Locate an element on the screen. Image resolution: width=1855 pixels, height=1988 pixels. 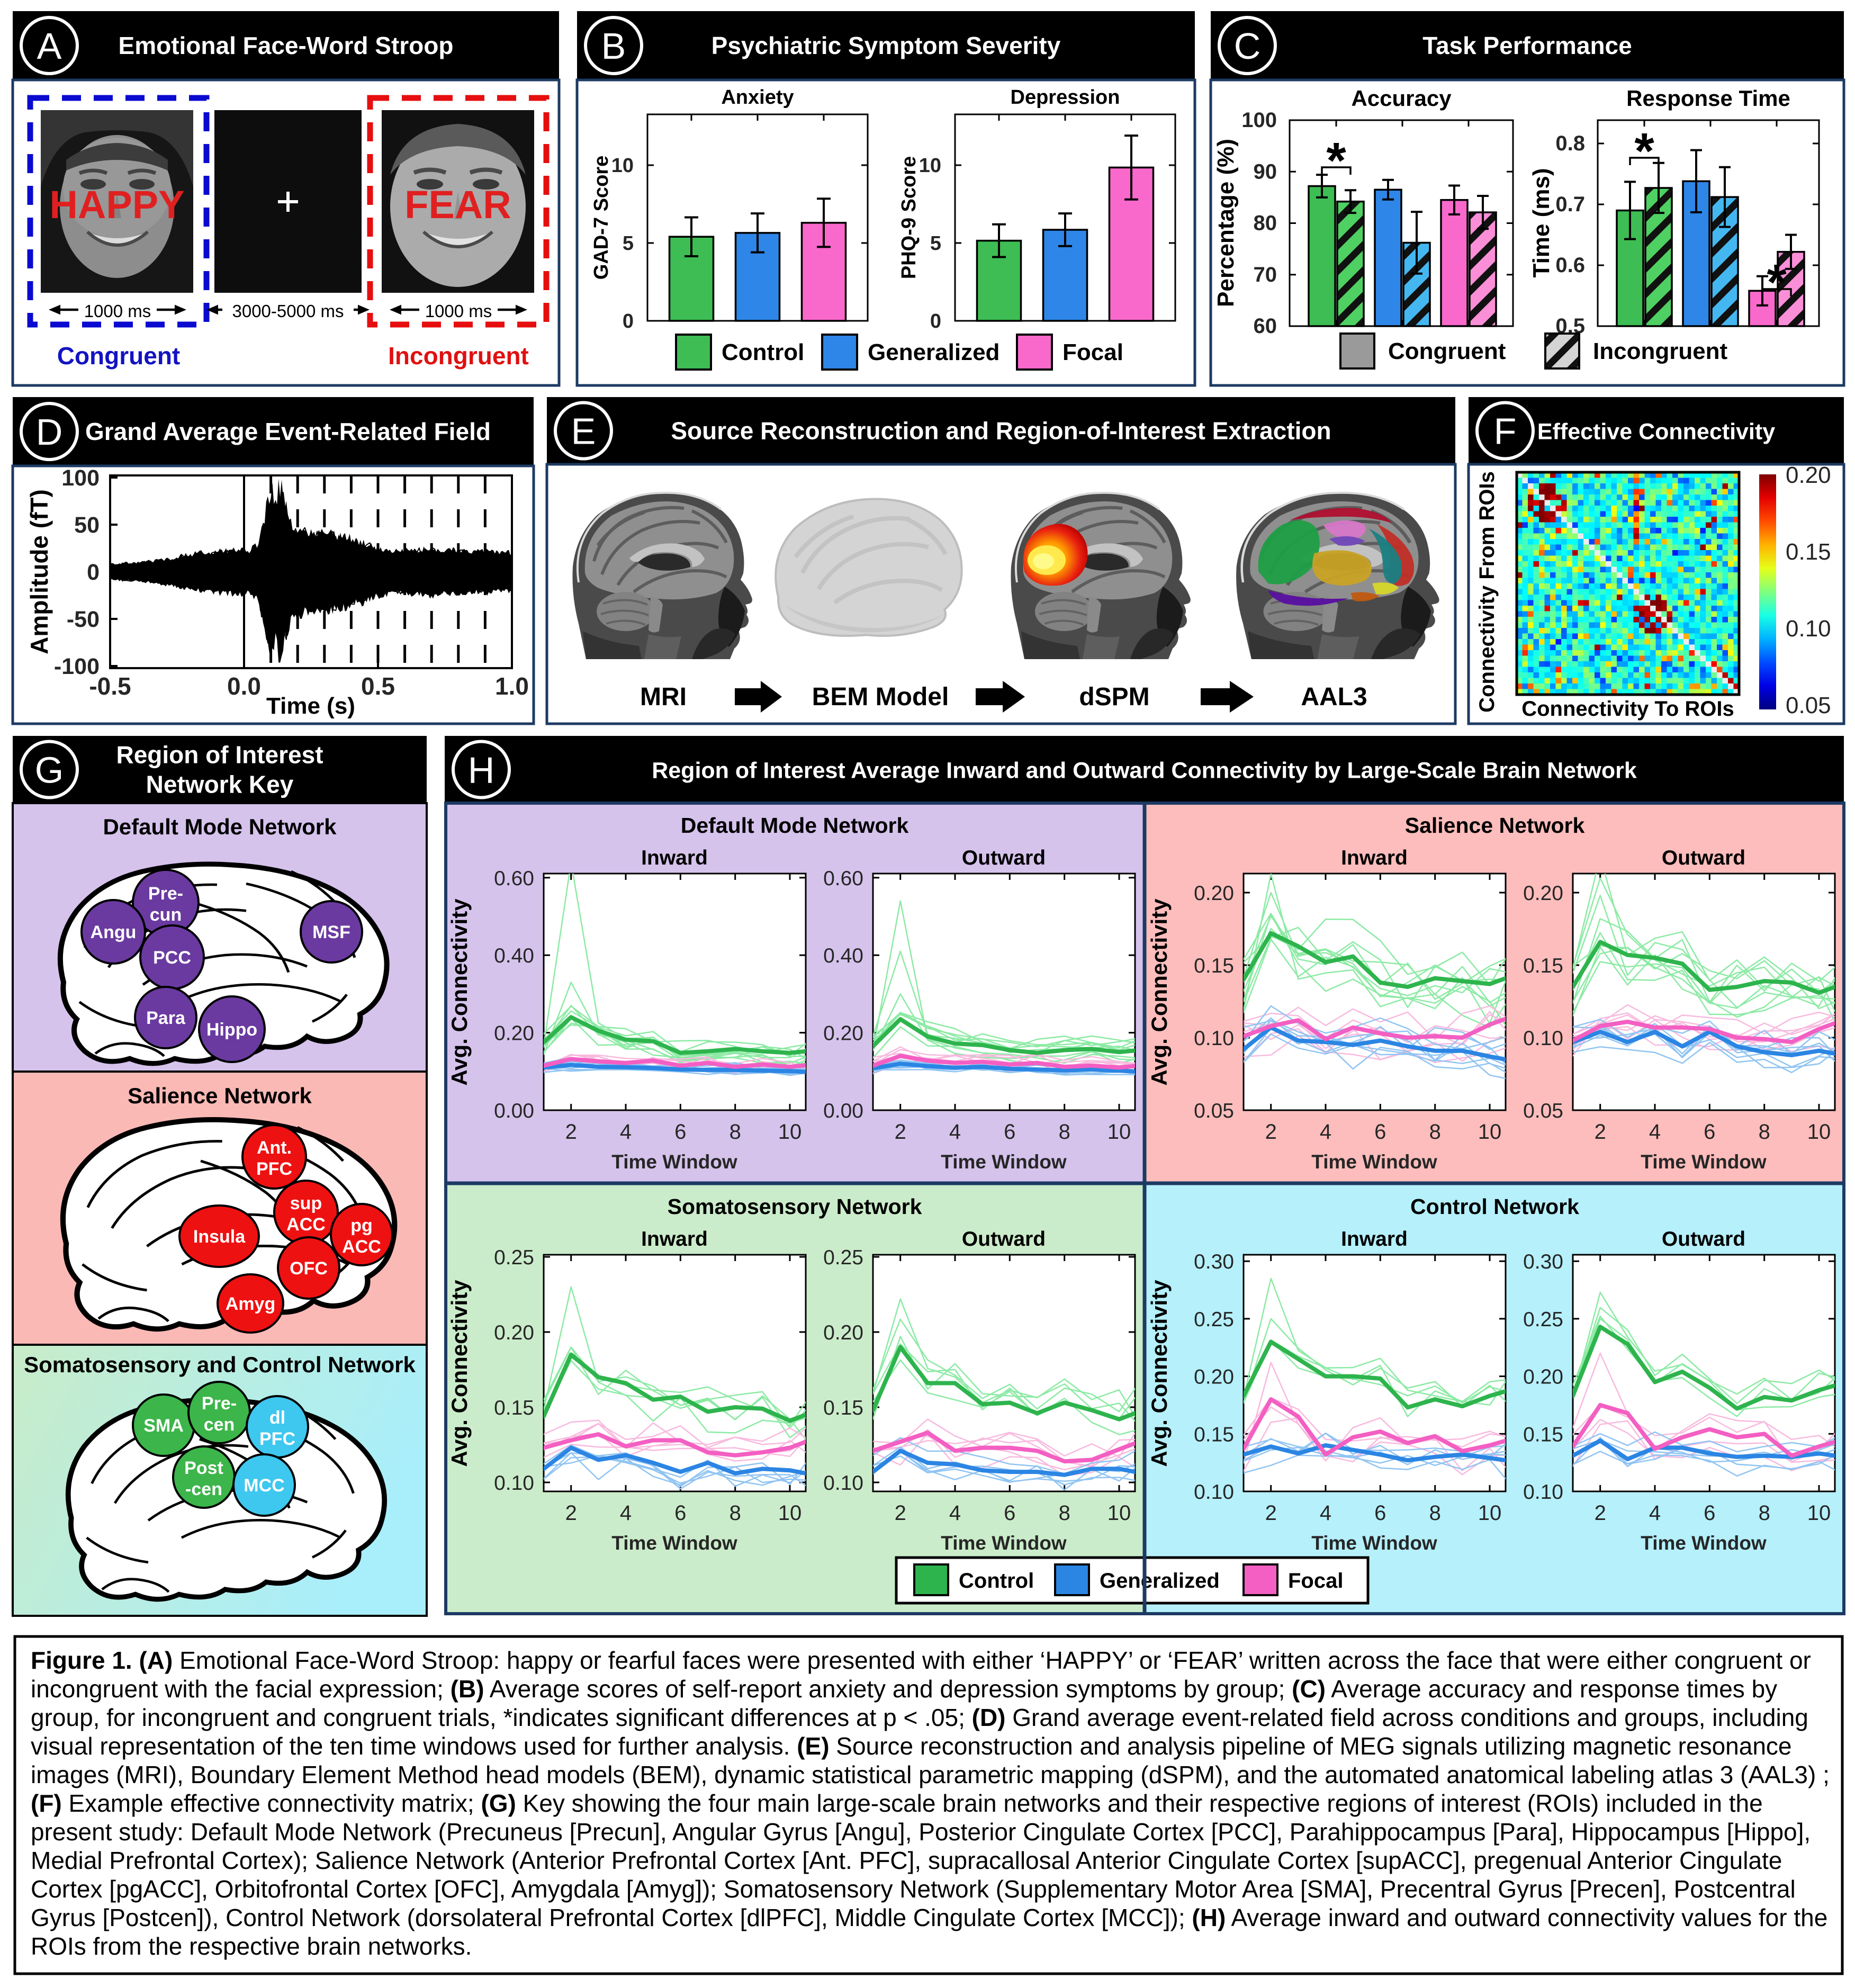
svg-text: A is located at coordinates (49, 46).